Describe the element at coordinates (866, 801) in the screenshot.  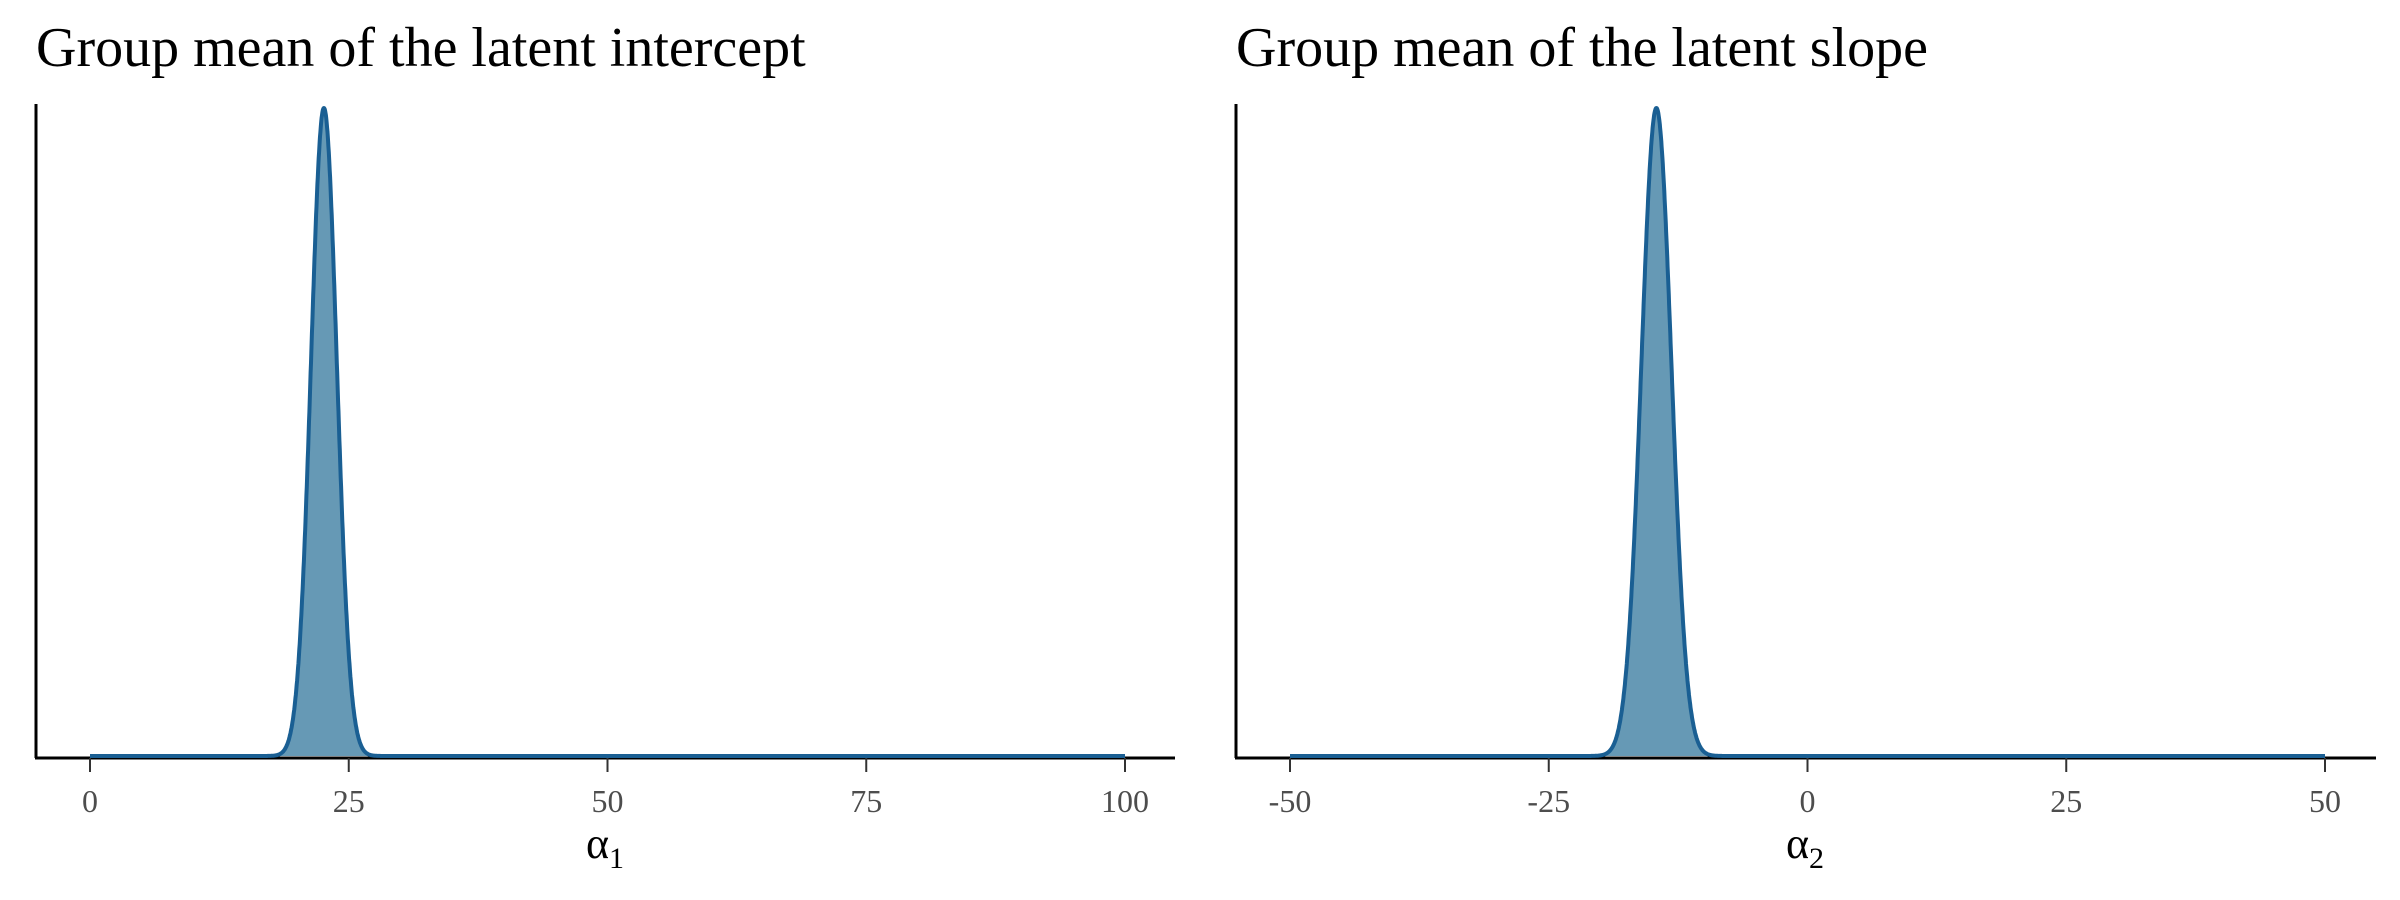
I see `x-tick-label: 75` at that location.